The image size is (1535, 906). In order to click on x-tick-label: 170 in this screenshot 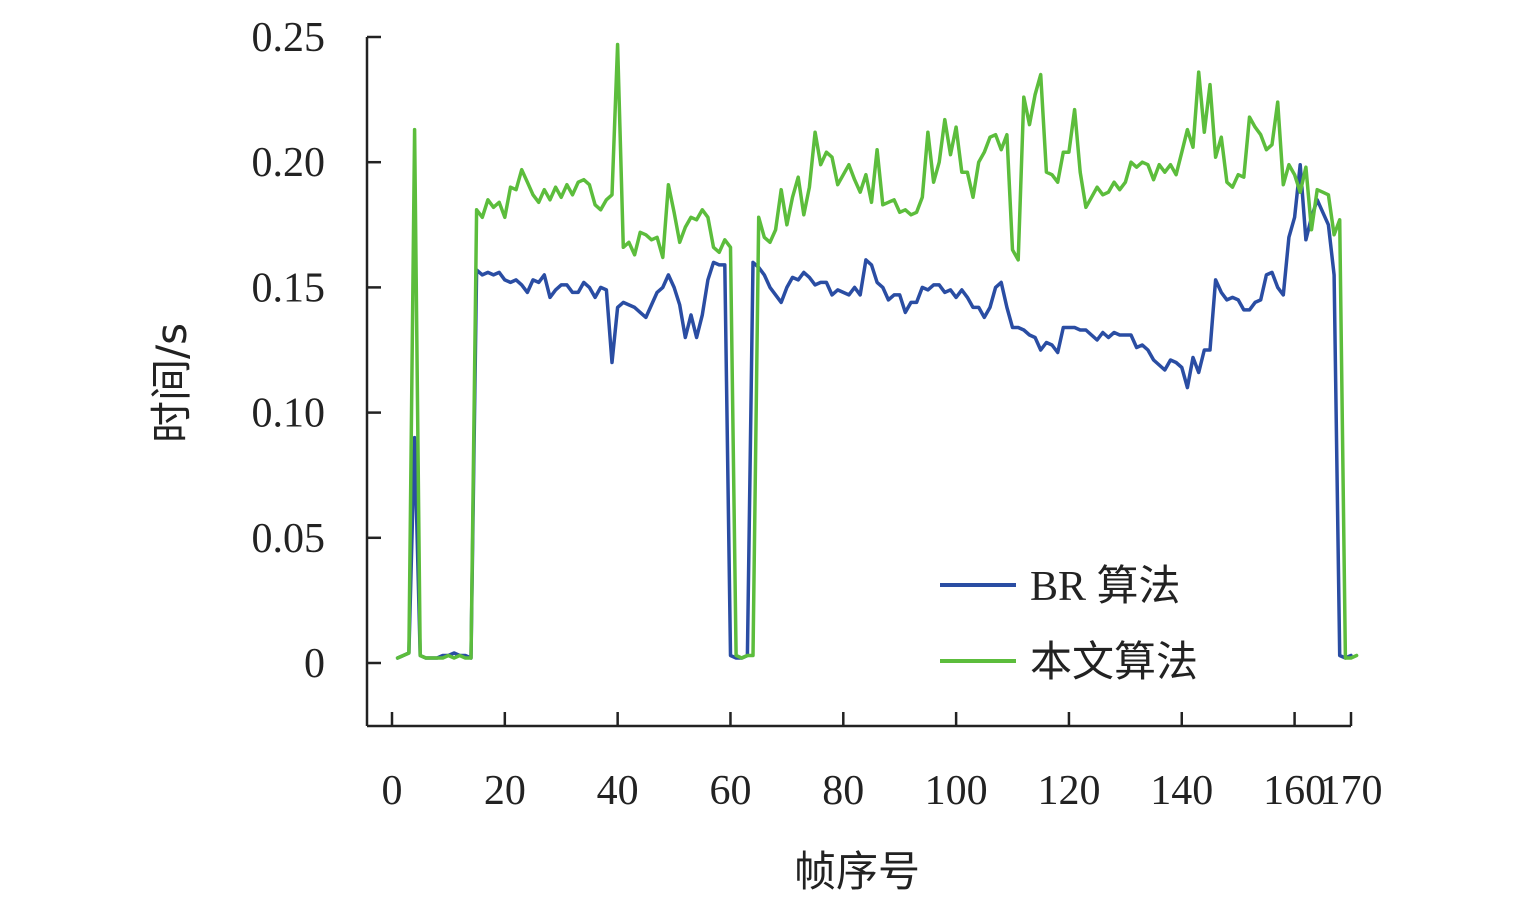, I will do `click(1351, 791)`.